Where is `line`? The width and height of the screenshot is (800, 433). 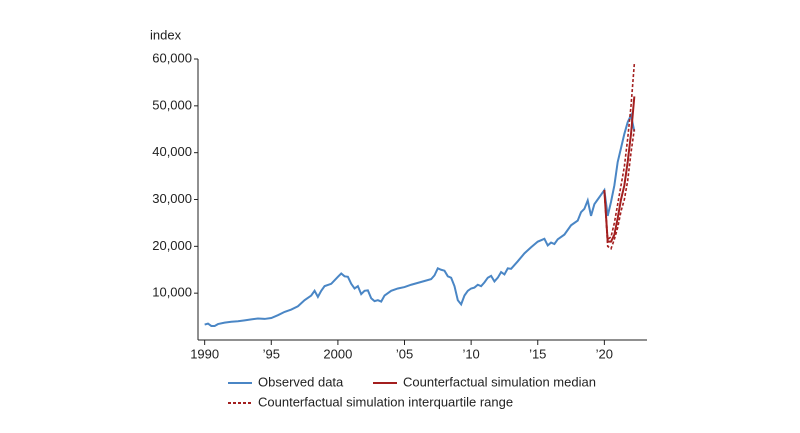 line is located at coordinates (619, 169).